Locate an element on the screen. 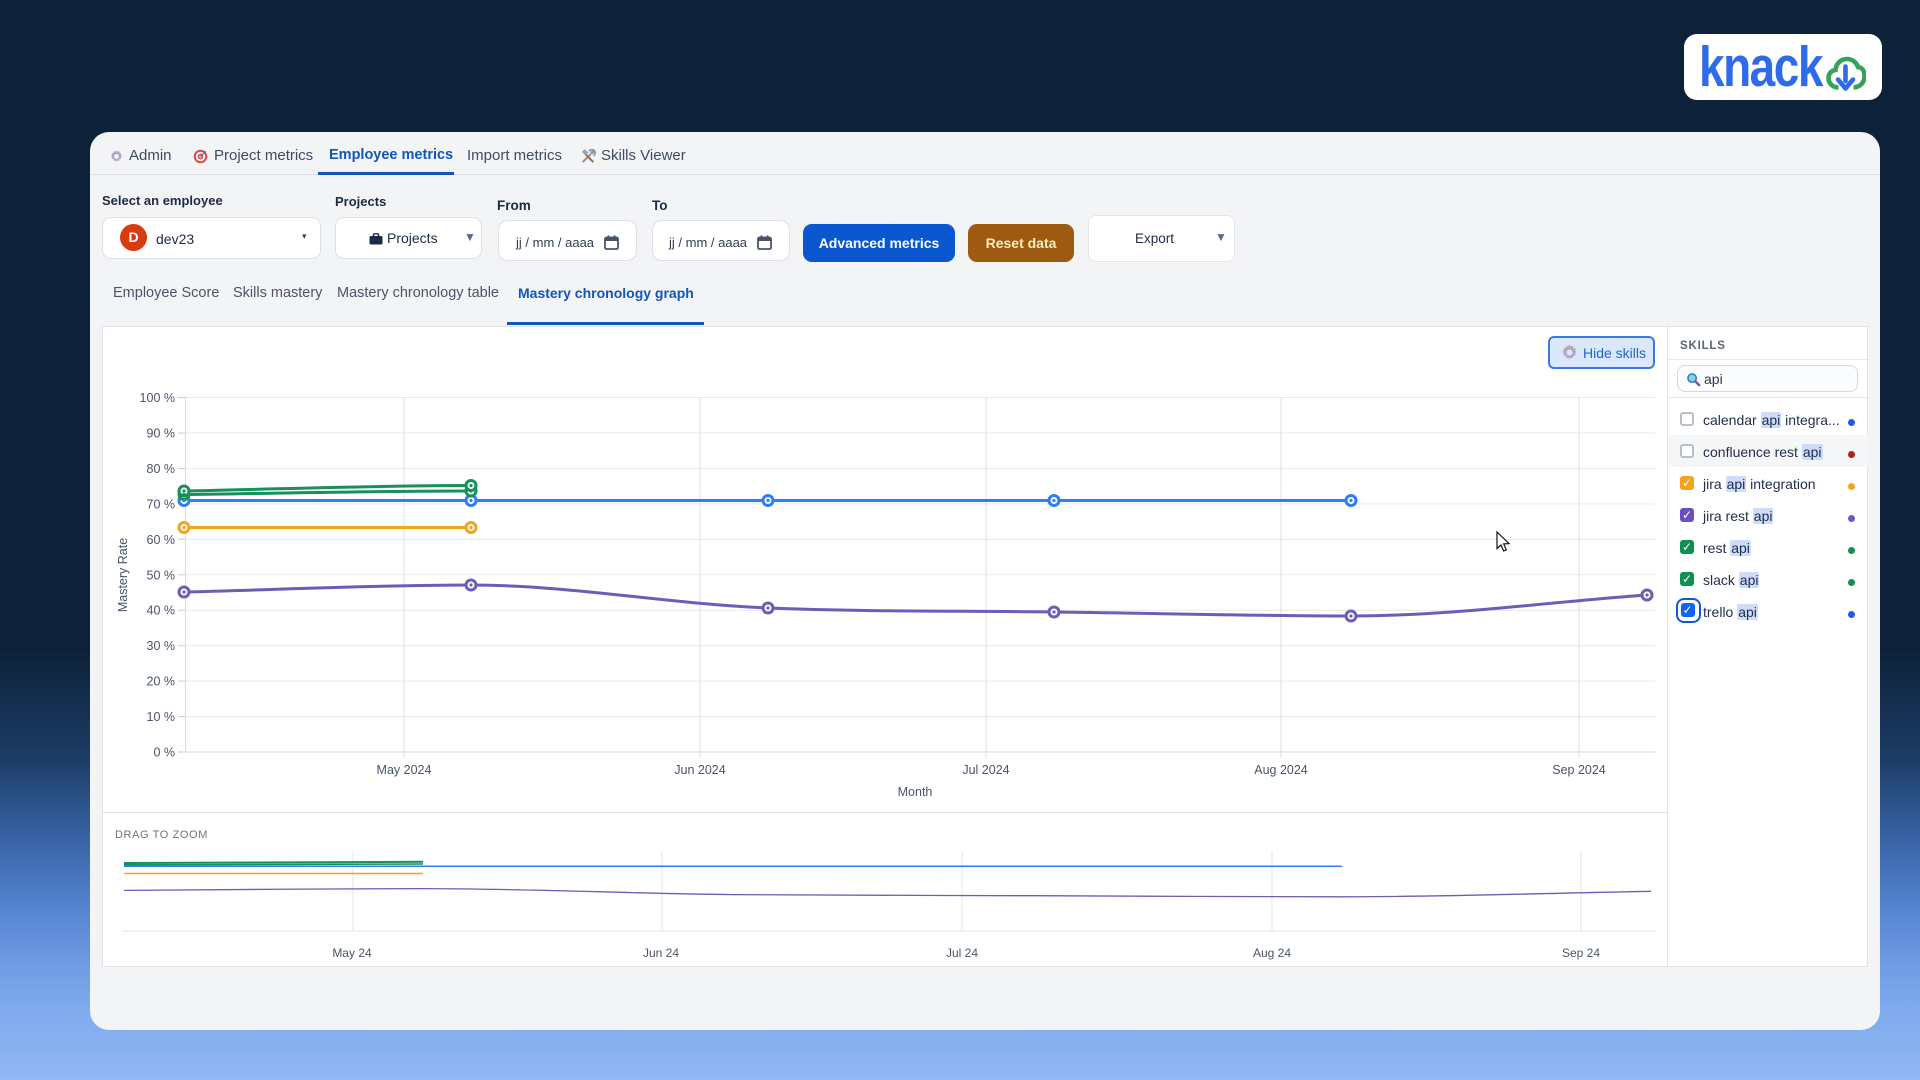  svg-text: 40 % is located at coordinates (161, 611).